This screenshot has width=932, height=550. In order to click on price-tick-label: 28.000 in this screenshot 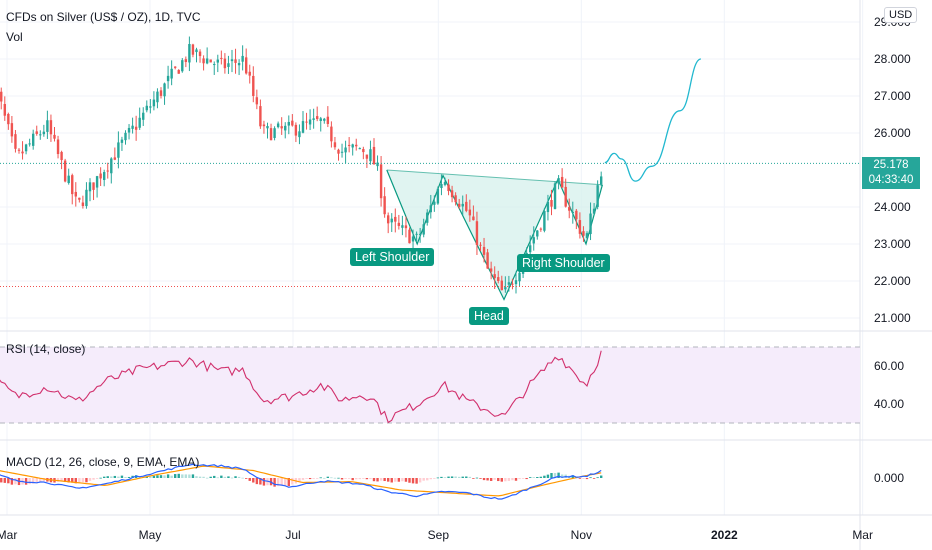, I will do `click(892, 59)`.